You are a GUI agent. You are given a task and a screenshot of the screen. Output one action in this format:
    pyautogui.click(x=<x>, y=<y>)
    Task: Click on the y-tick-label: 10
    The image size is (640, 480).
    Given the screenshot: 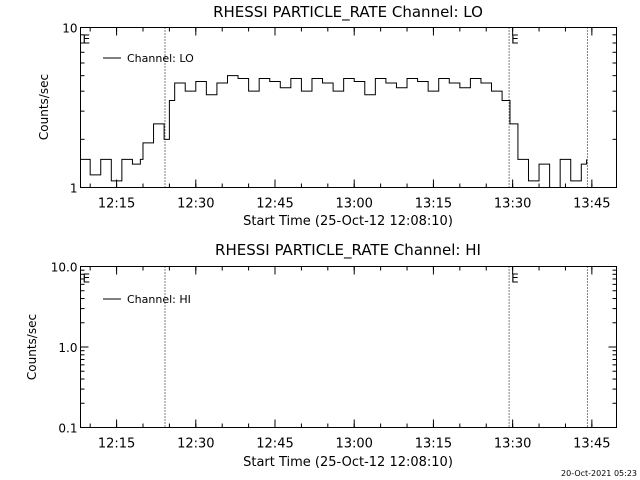 What is the action you would take?
    pyautogui.click(x=69, y=29)
    